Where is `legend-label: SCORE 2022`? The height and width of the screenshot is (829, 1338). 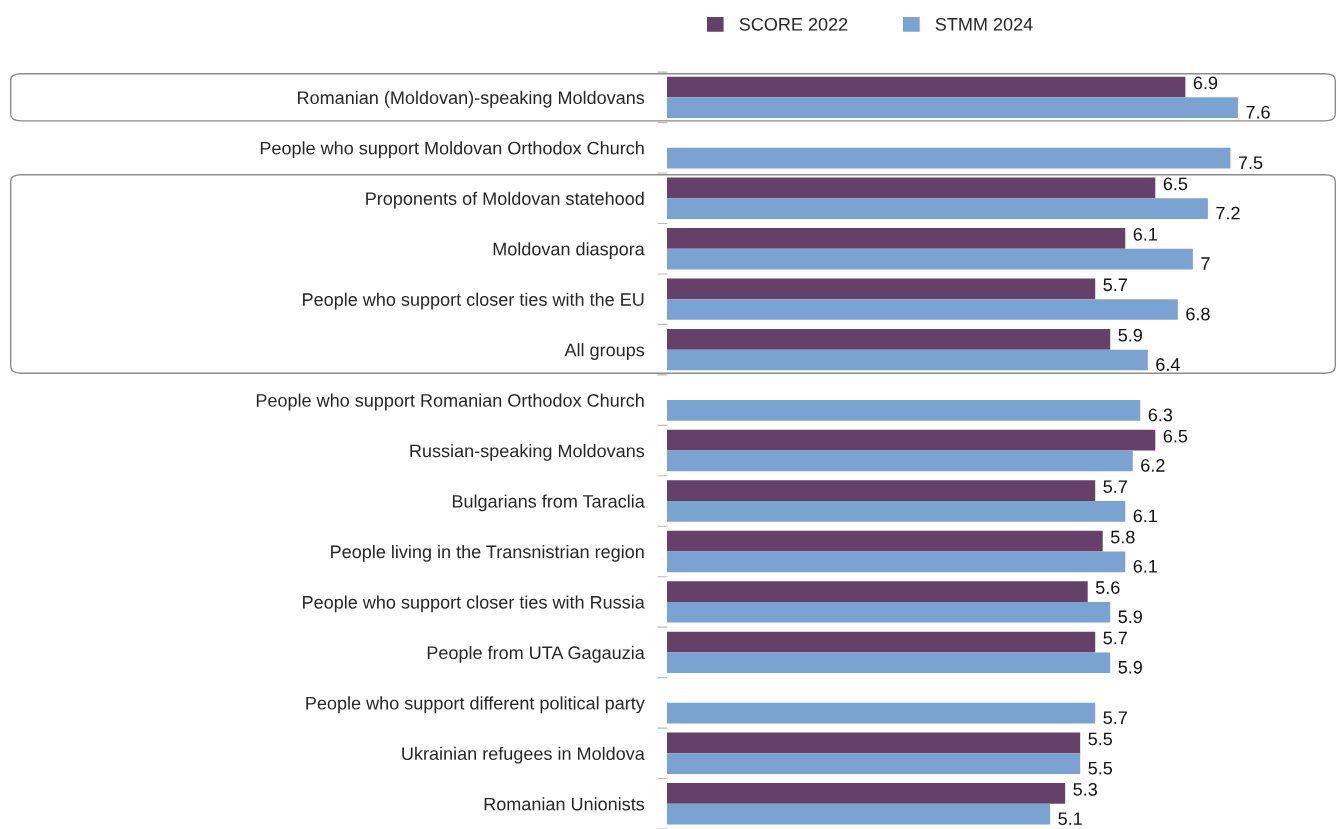
legend-label: SCORE 2022 is located at coordinates (793, 24).